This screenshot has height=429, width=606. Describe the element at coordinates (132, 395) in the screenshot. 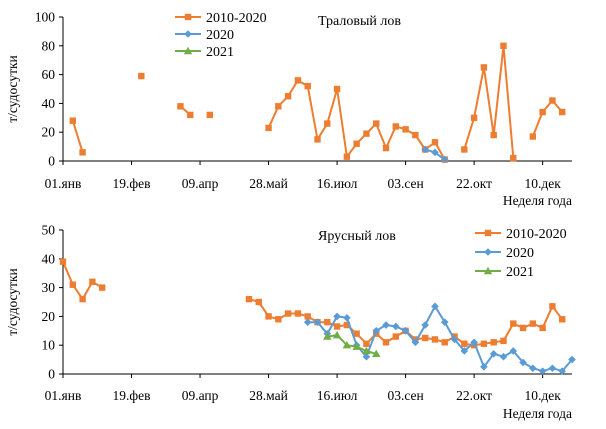

I see `x-tick-label: 19.фев` at that location.